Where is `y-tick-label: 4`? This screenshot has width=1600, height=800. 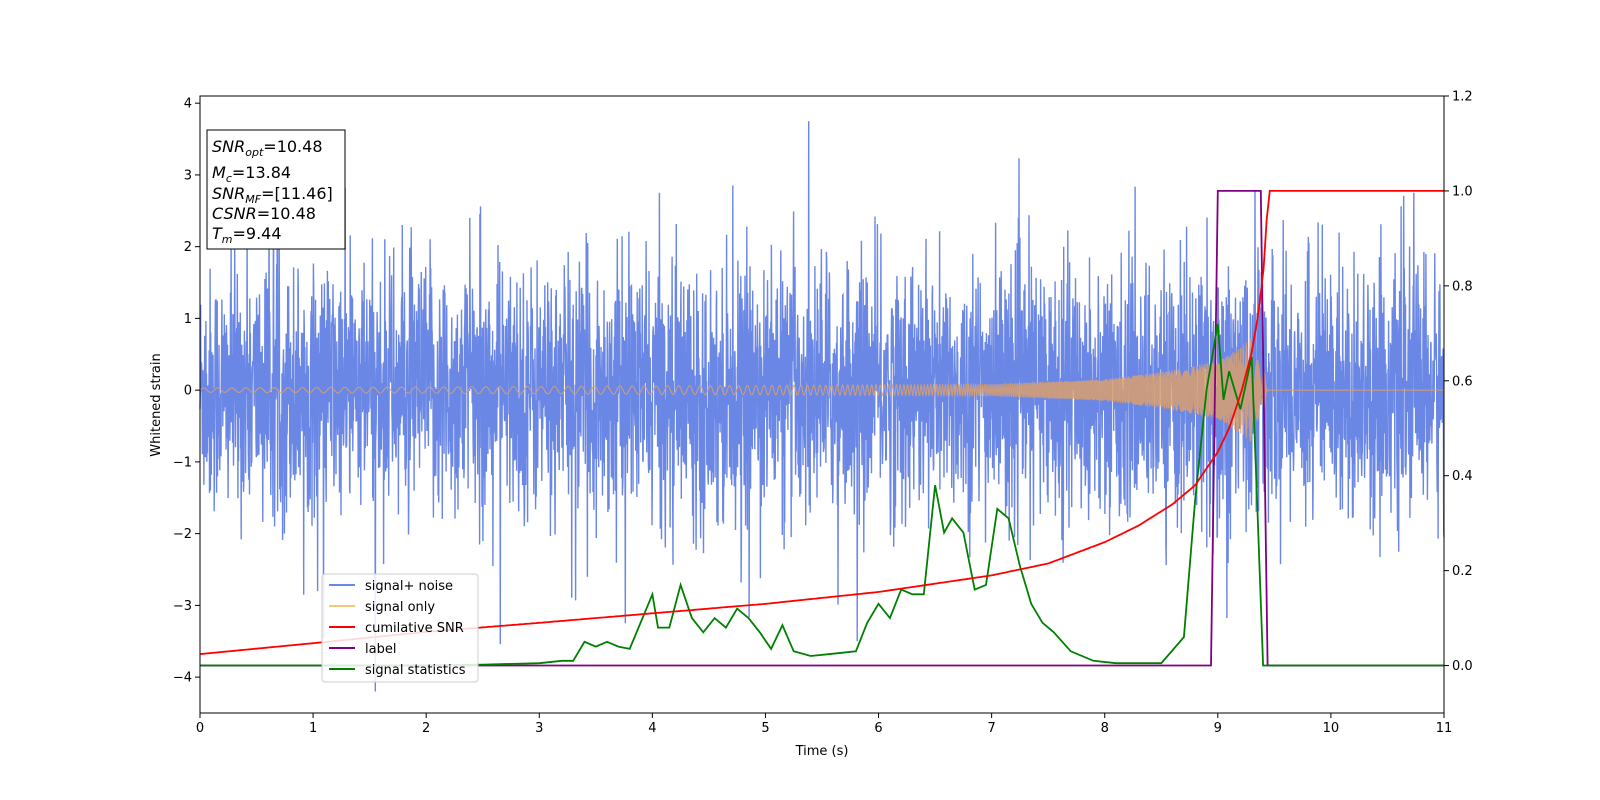 y-tick-label: 4 is located at coordinates (188, 104).